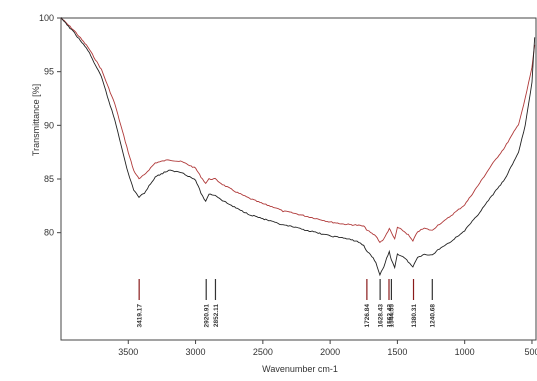 This screenshot has height=381, width=537. I want to click on y-axis: 80 85 90 95 100, so click(50, 125).